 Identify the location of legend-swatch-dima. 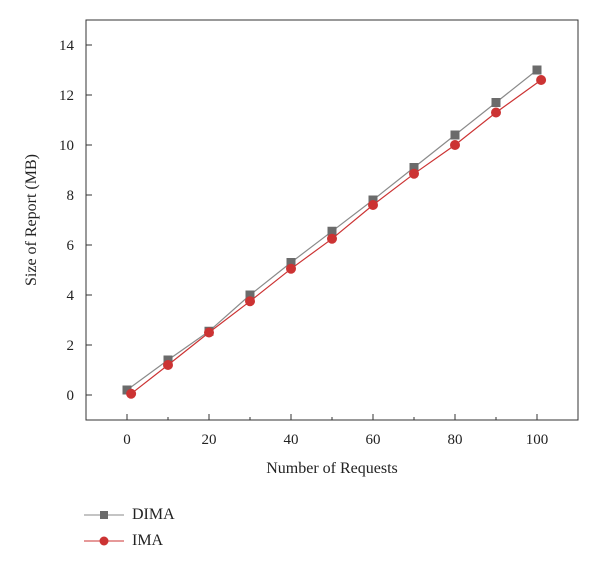
(104, 515).